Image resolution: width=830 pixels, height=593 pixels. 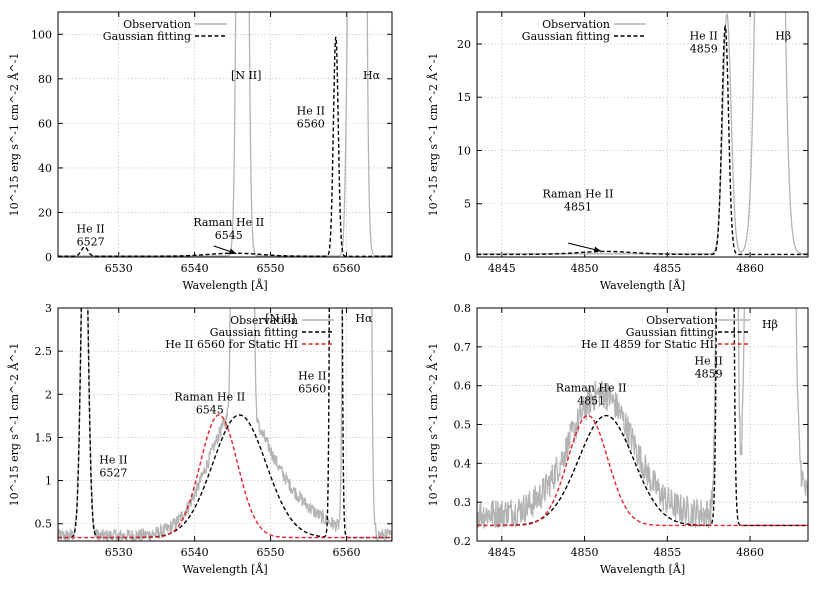 I want to click on annotation-text: 6560, so click(x=312, y=389).